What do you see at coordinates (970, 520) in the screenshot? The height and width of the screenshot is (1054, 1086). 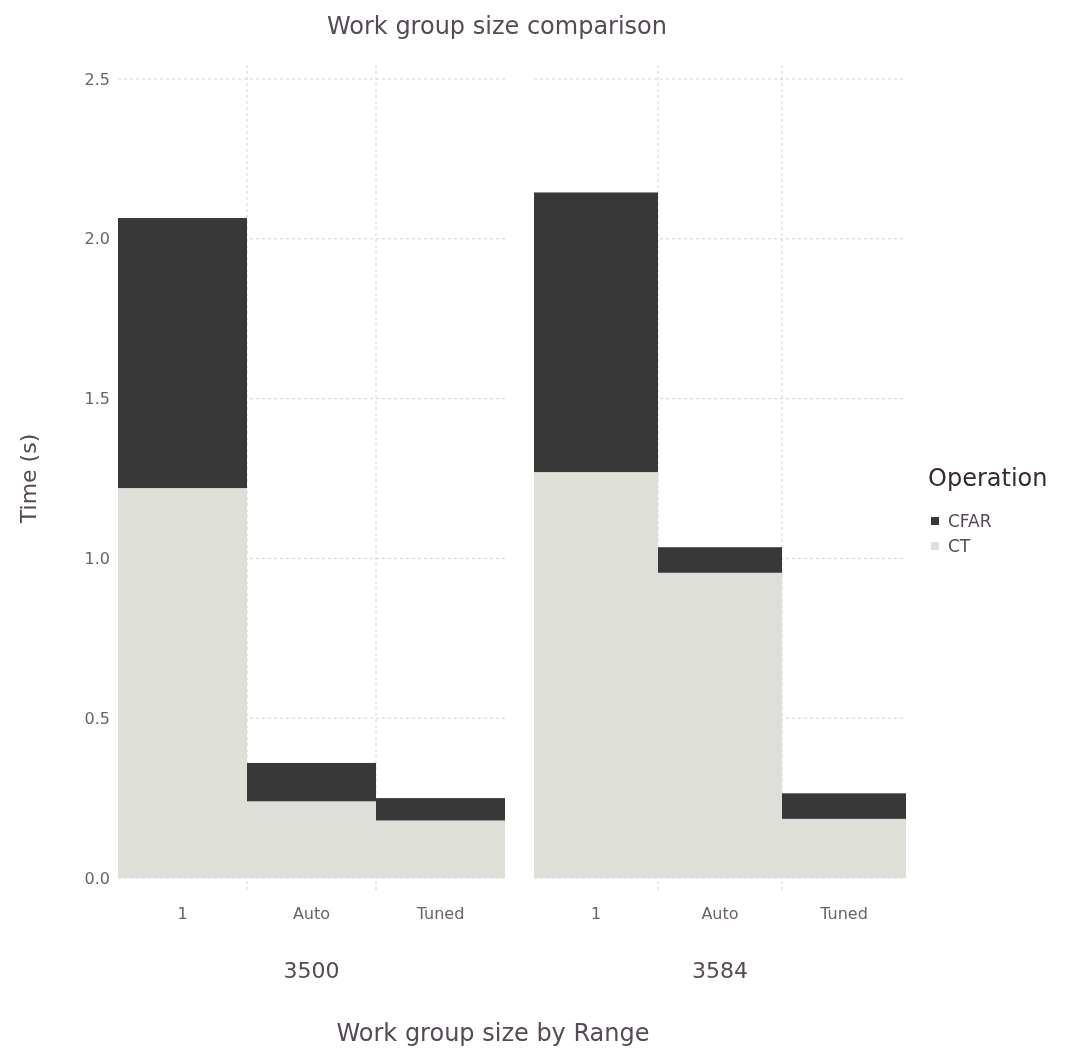 I see `legend-label: CFAR` at bounding box center [970, 520].